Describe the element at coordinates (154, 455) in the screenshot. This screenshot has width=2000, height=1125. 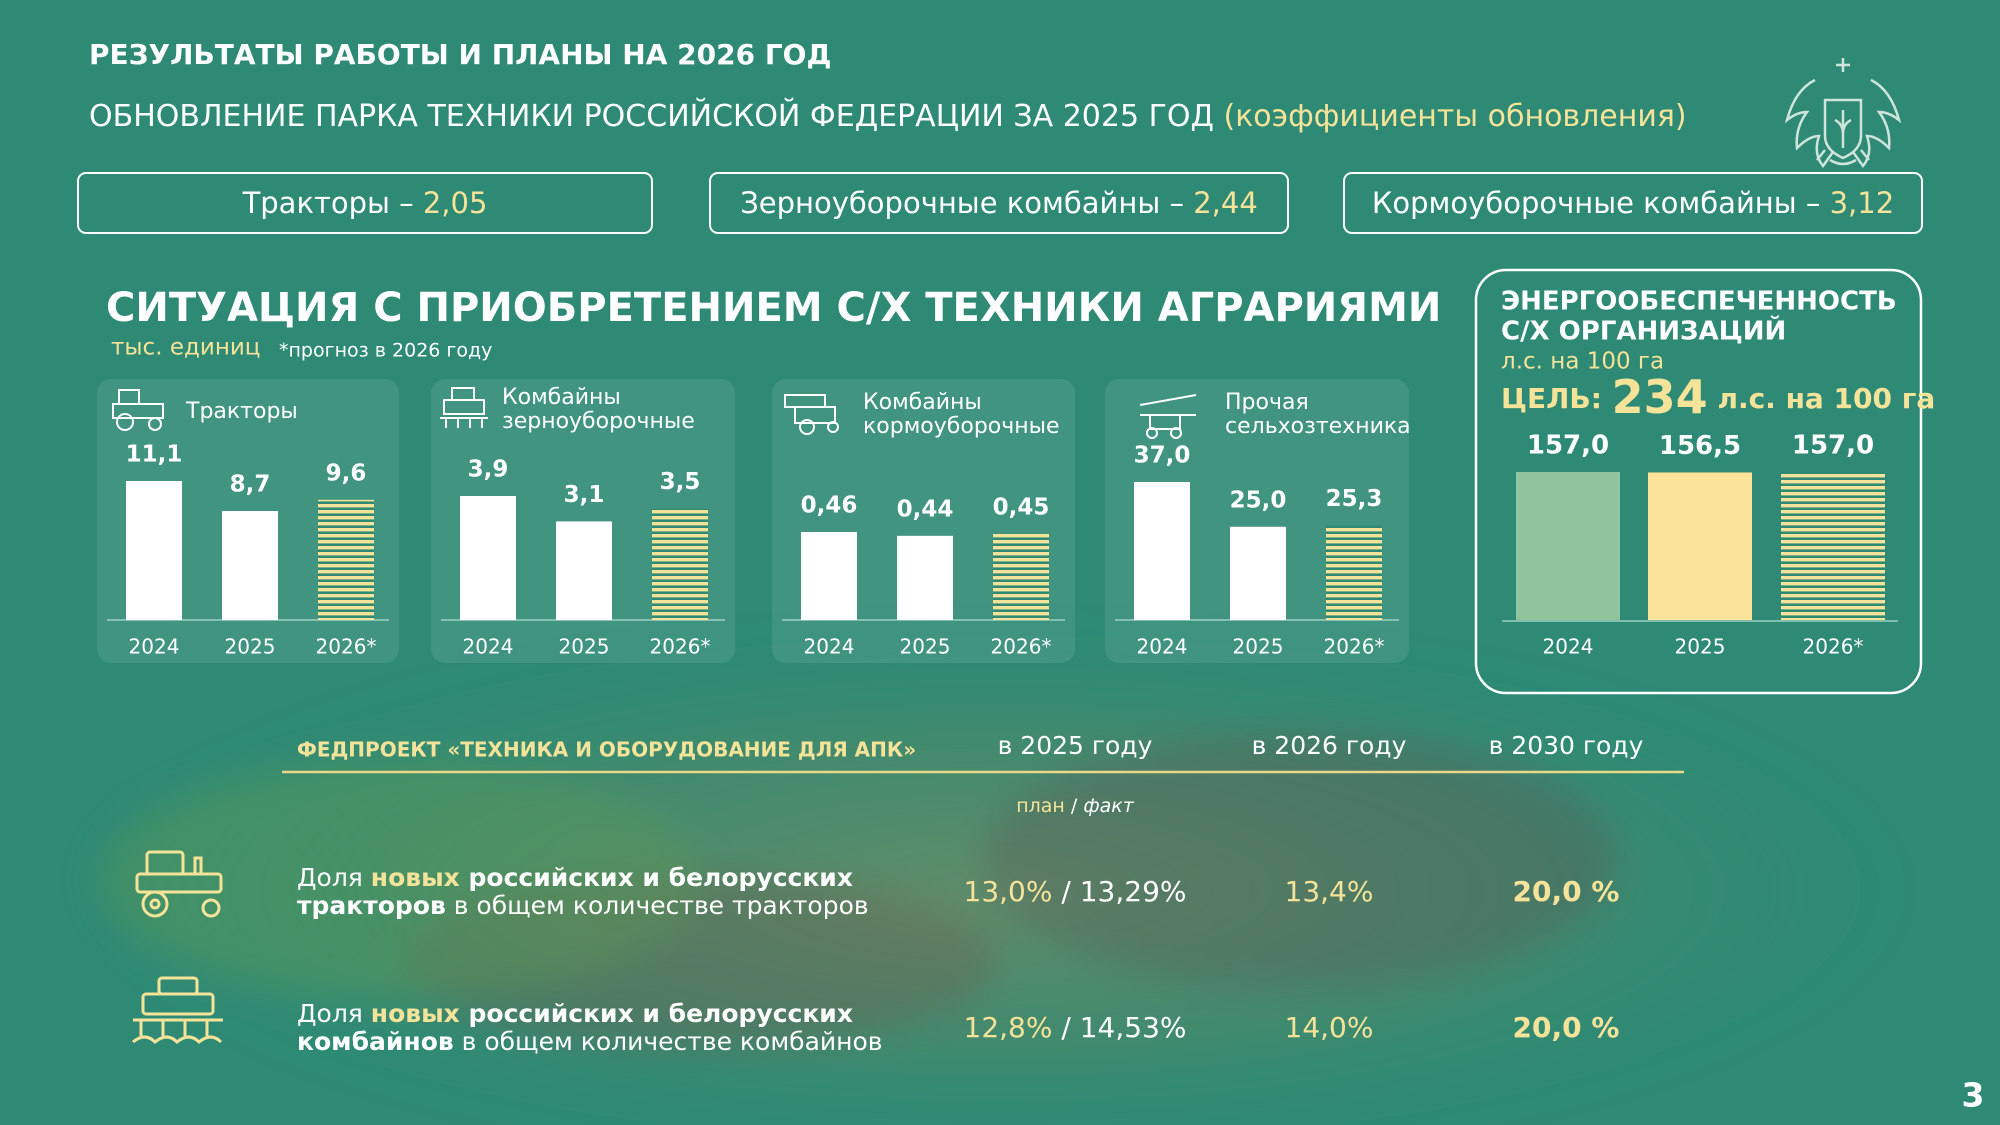
I see `value-label: 11,1` at that location.